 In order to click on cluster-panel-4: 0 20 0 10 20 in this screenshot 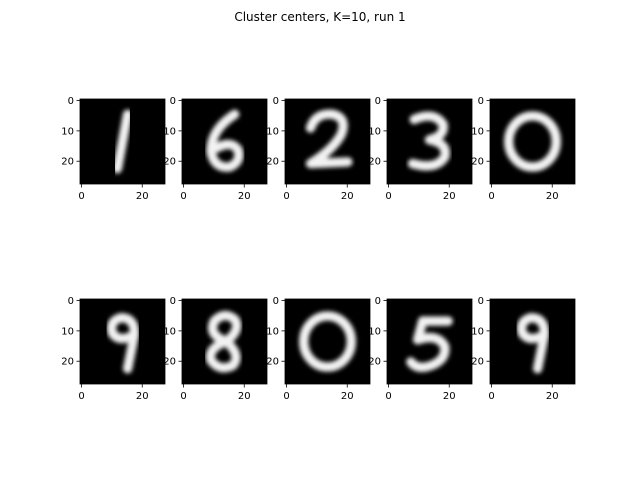, I will do `click(420, 149)`.